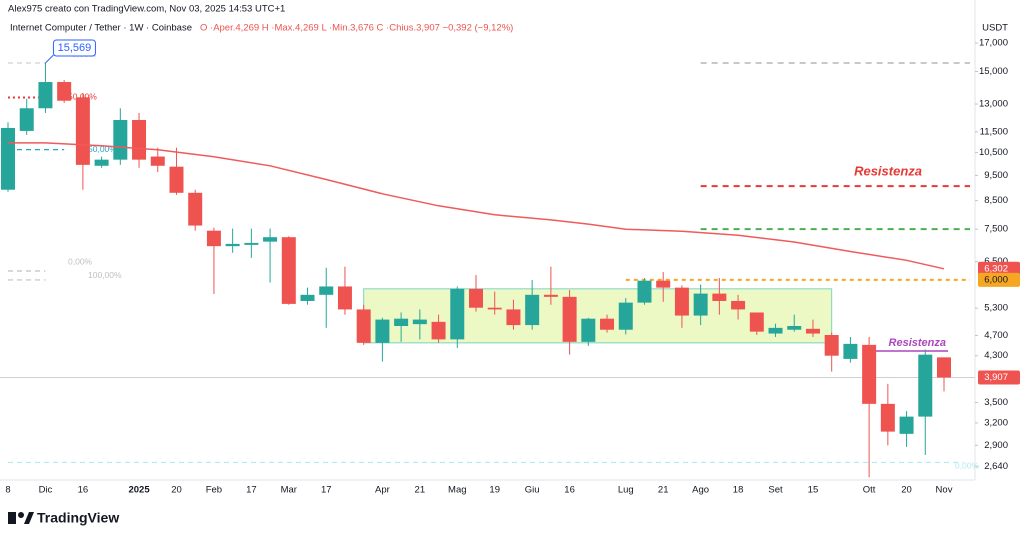 The image size is (1024, 538). I want to click on level-label: Resistenza, so click(917, 343).